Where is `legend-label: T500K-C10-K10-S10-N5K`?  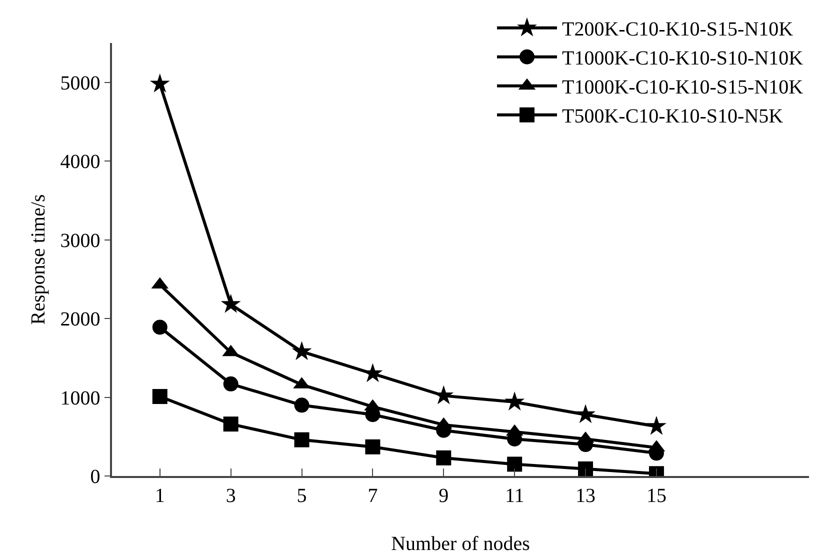 legend-label: T500K-C10-K10-S10-N5K is located at coordinates (673, 117).